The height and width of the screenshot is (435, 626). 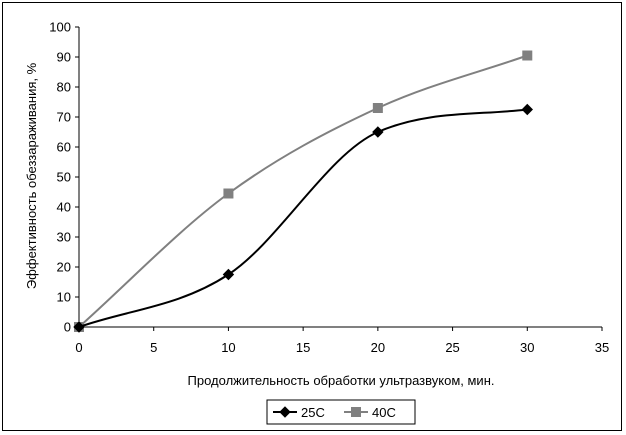 I want to click on y-tick-labels: 0 10 20 30 40 50 60 70 80 90 100, so click(x=60, y=177).